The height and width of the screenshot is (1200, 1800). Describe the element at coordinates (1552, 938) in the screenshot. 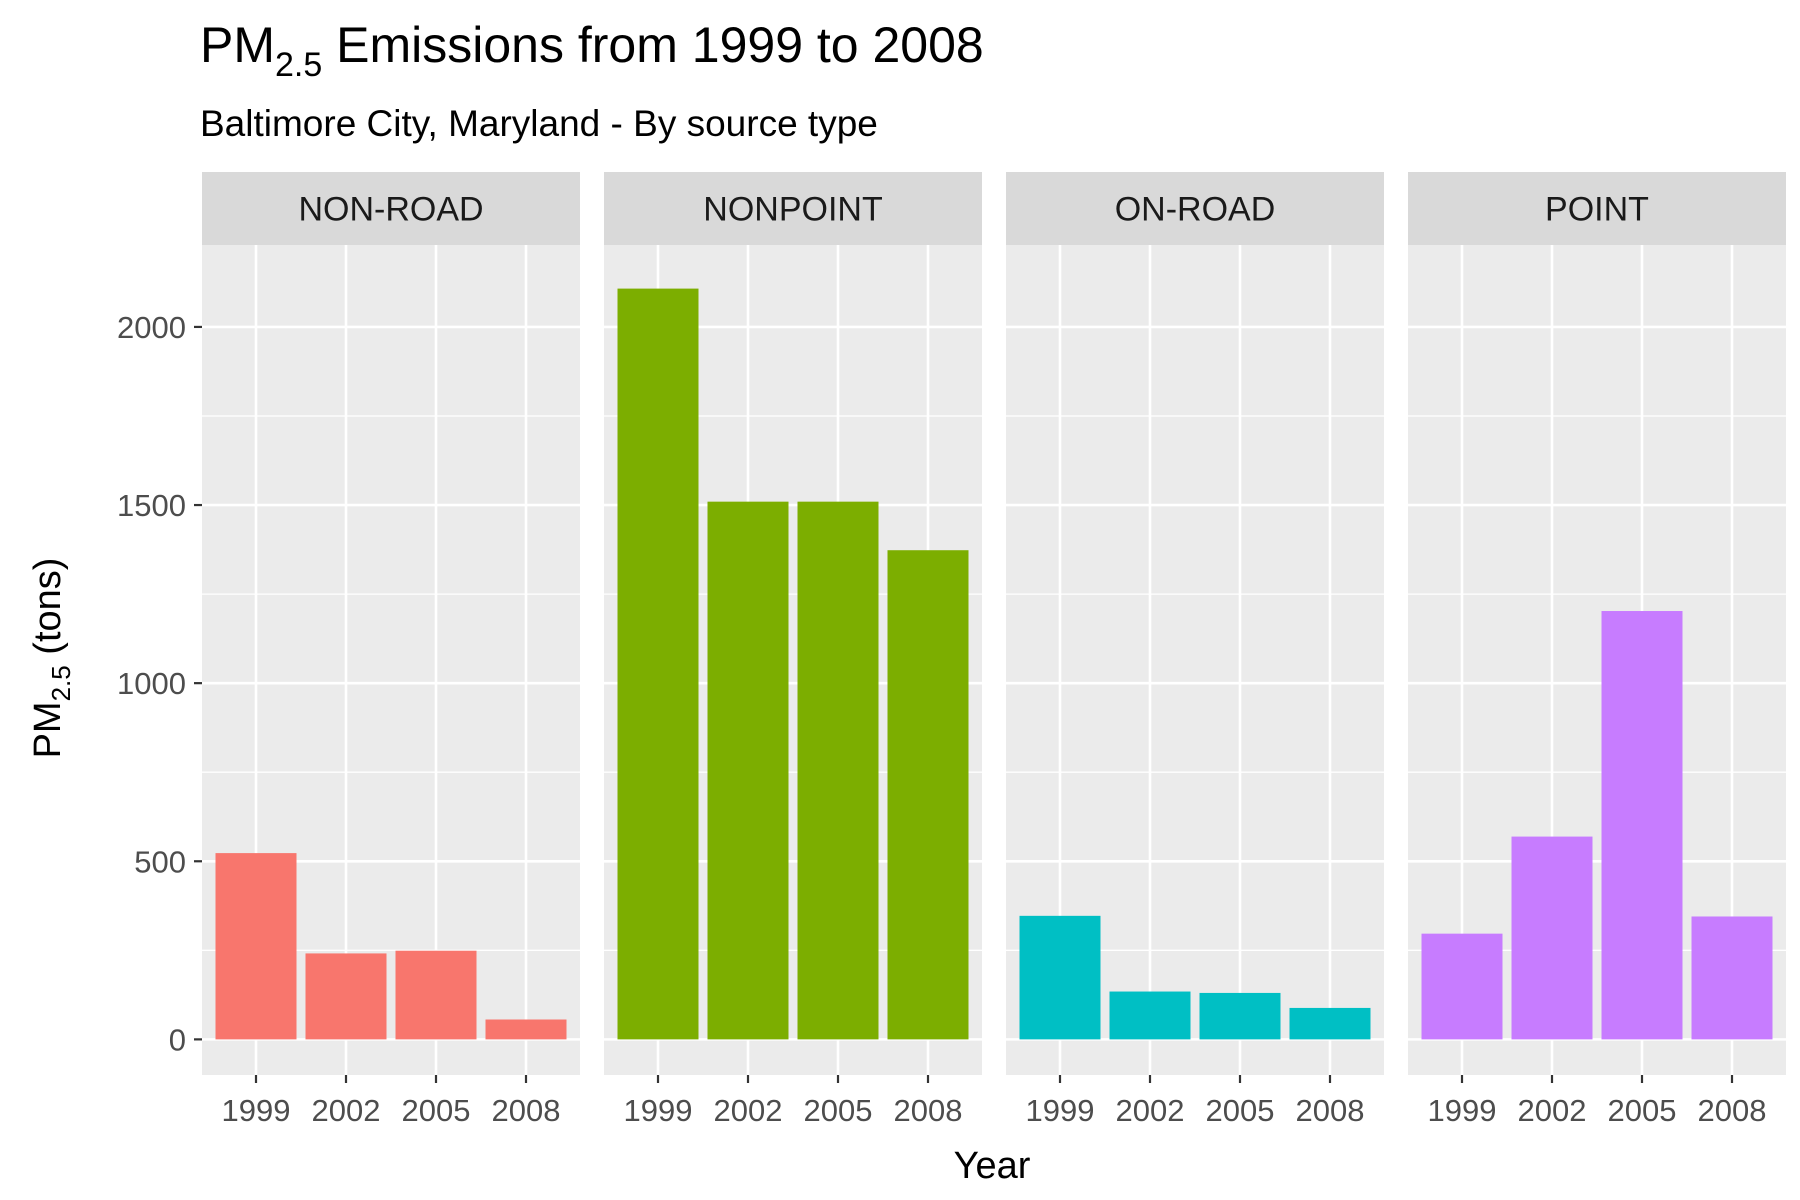

I see `bar-point-2002` at that location.